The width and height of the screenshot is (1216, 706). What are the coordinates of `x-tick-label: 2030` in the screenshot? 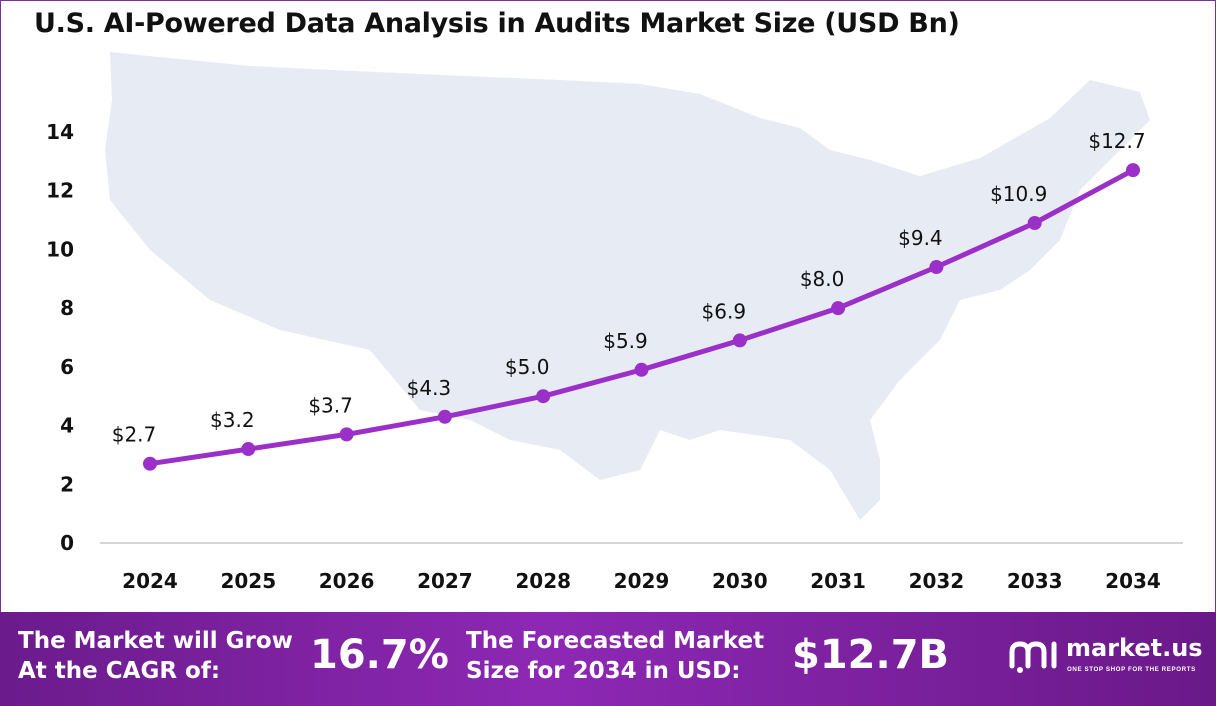 It's located at (740, 581).